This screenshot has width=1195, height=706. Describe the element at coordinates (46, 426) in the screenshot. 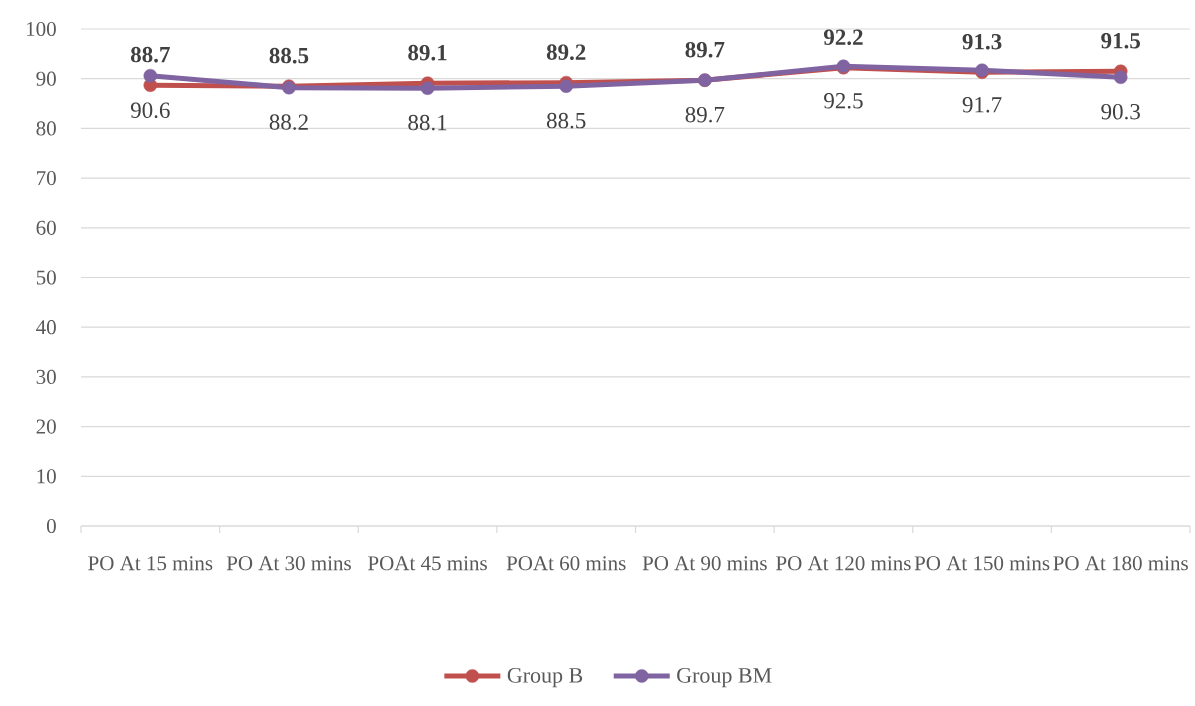

I see `y-tick-label: 20` at that location.